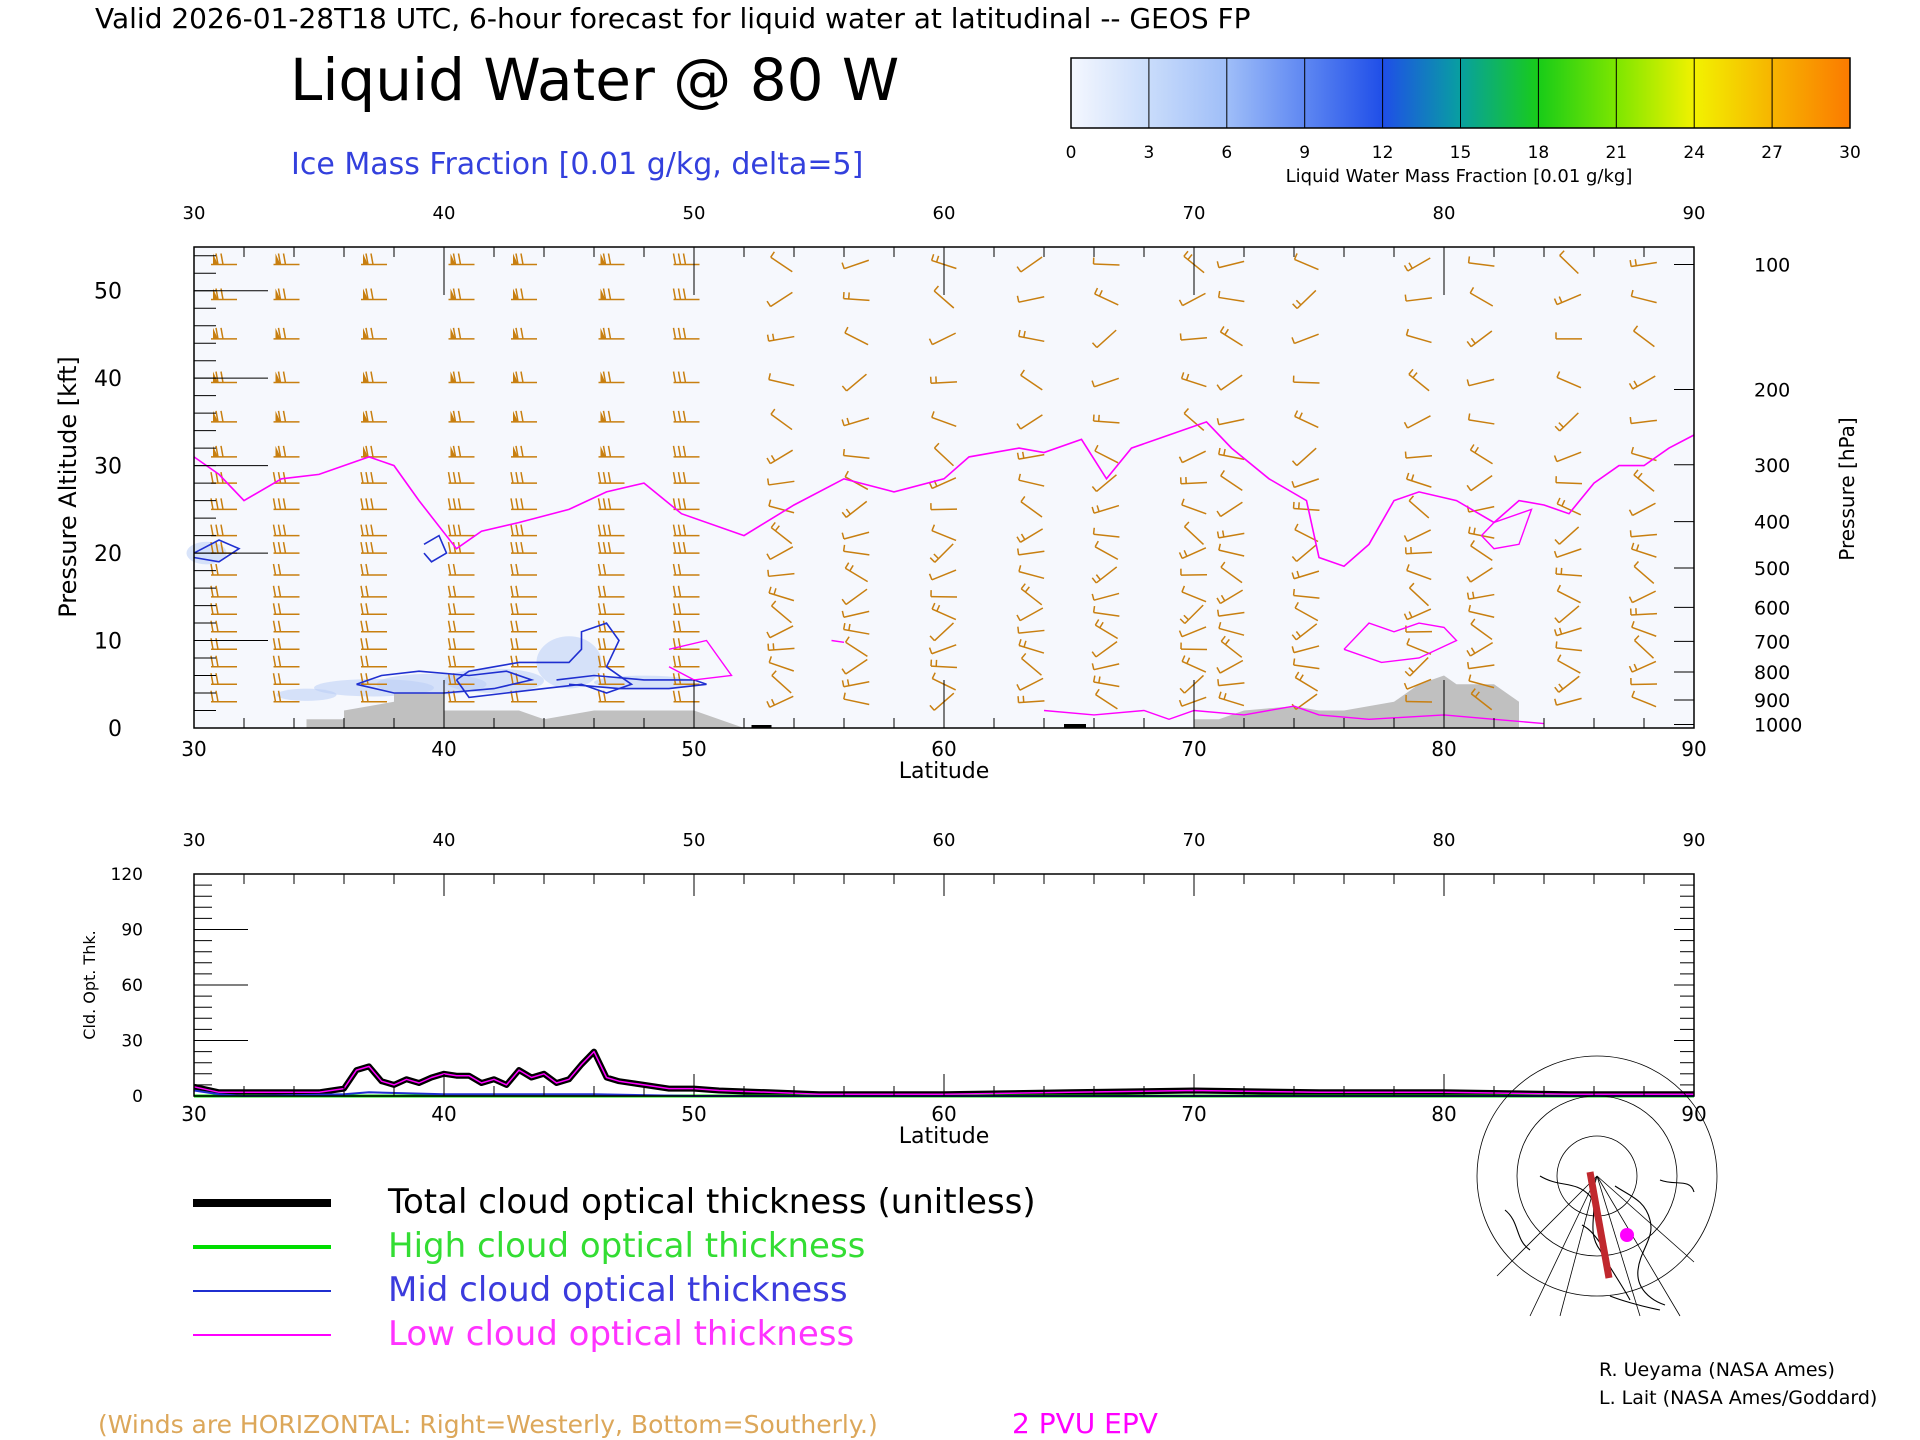 The height and width of the screenshot is (1440, 1920). Describe the element at coordinates (1597, 1186) in the screenshot. I see `locator-map` at that location.